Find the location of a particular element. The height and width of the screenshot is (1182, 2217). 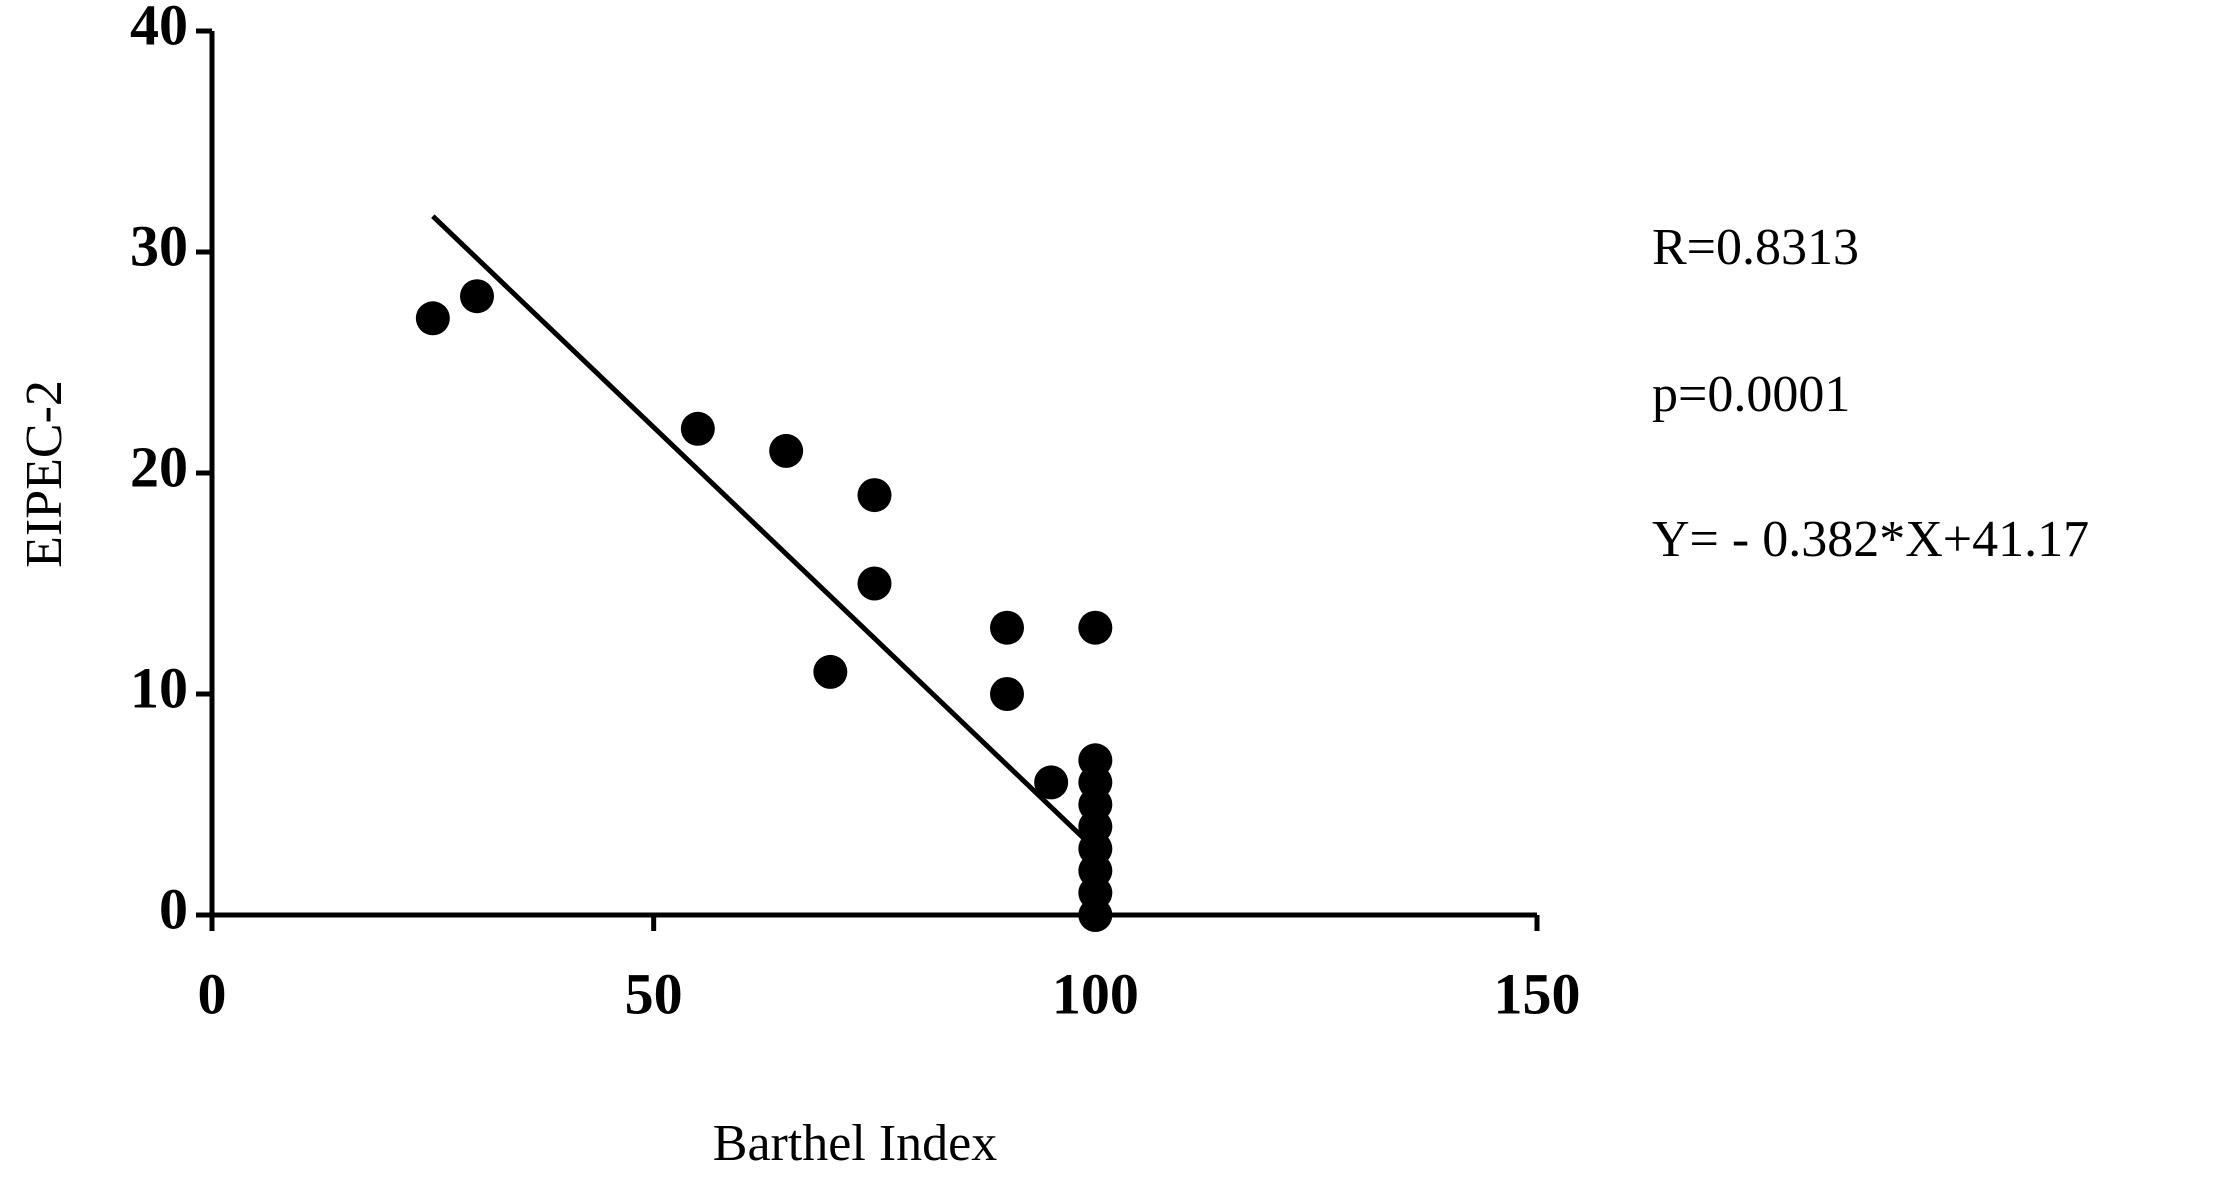

x-tick-label: 100 is located at coordinates (1095, 993).